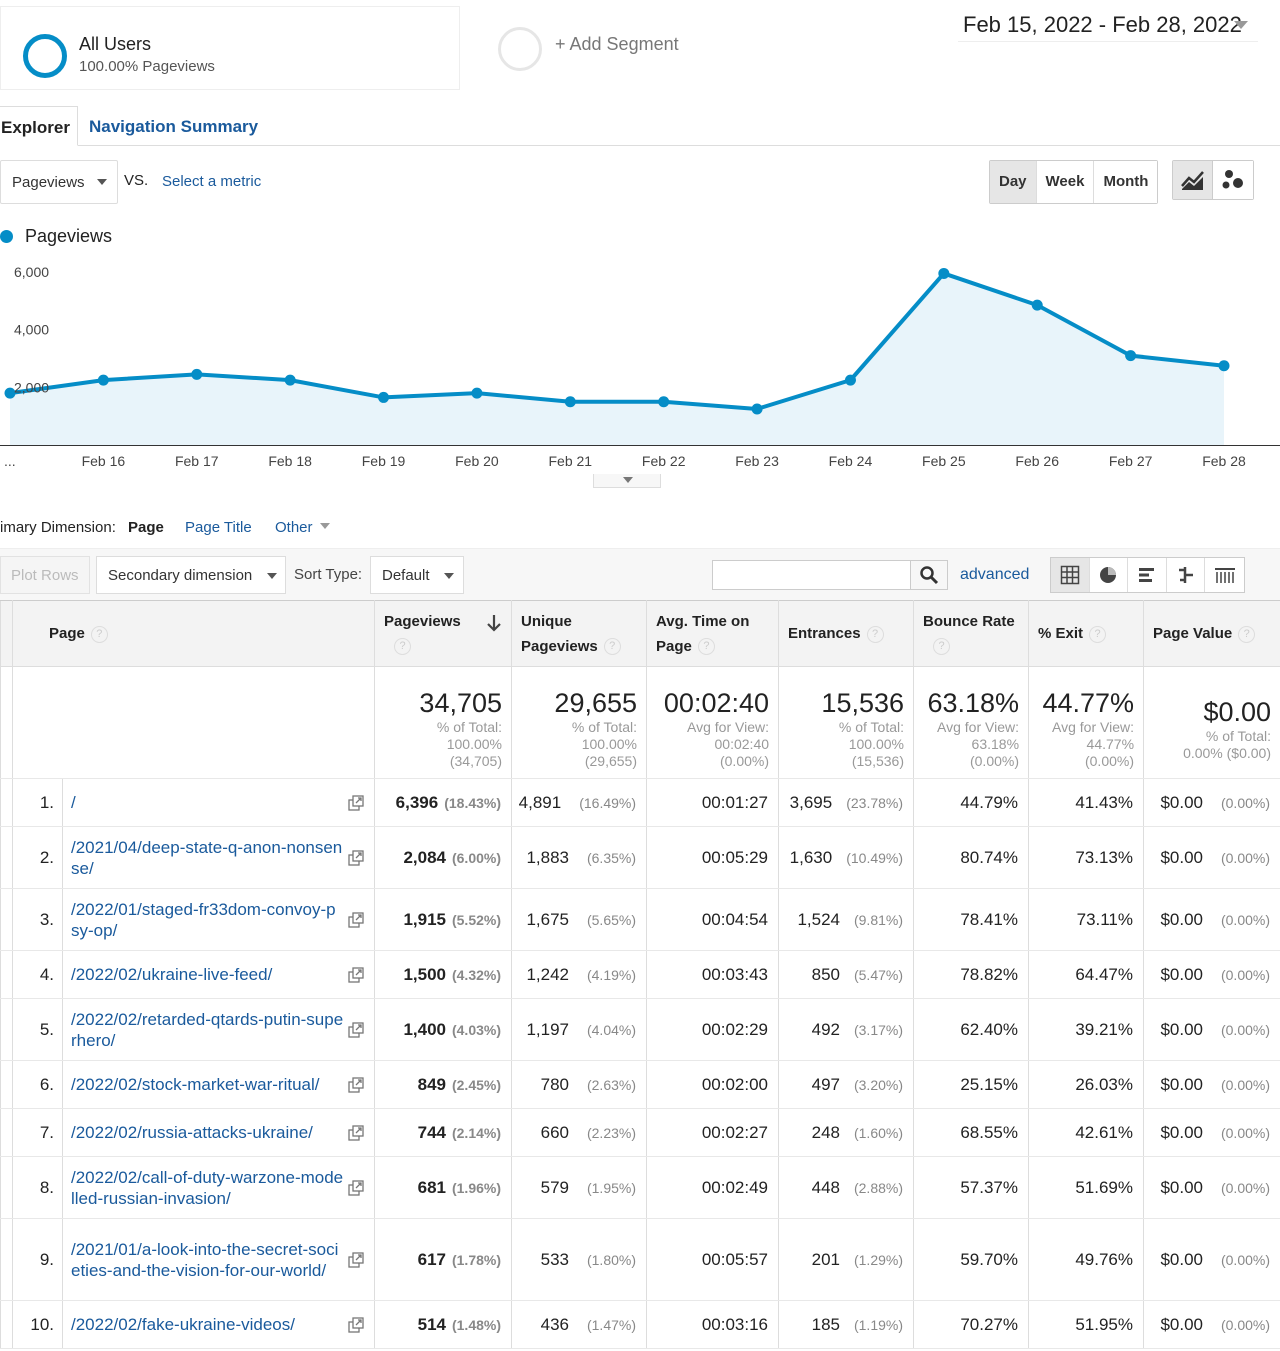 This screenshot has height=1351, width=1280. I want to click on header-avg-time: Avg. Time on Page?, so click(713, 633).